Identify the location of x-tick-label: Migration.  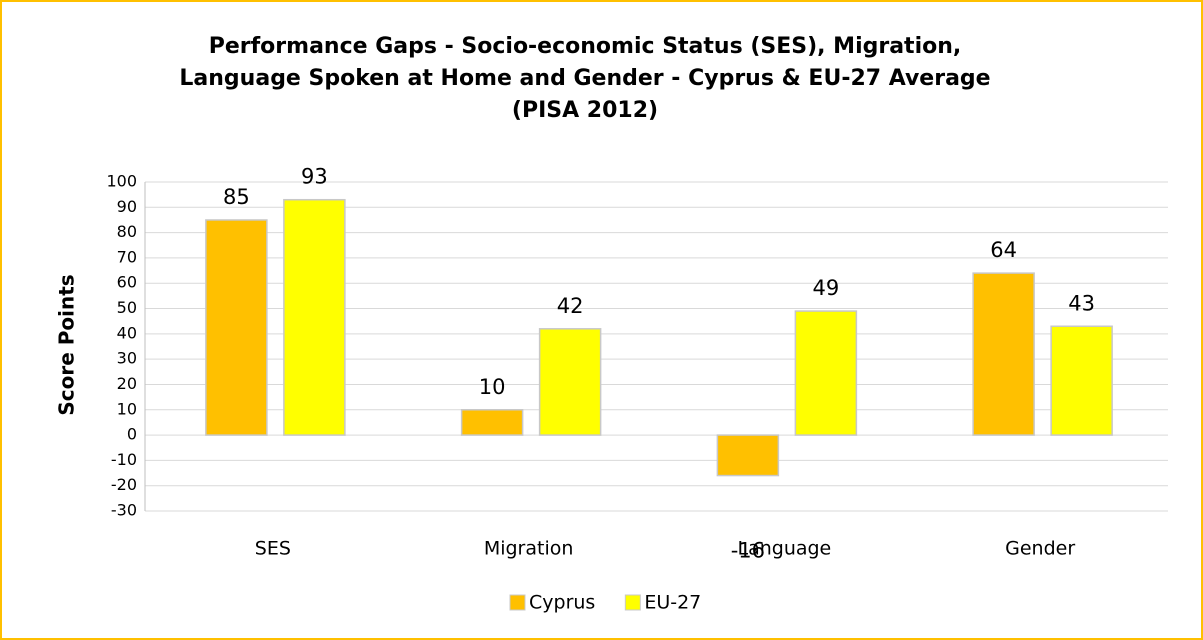
(529, 549).